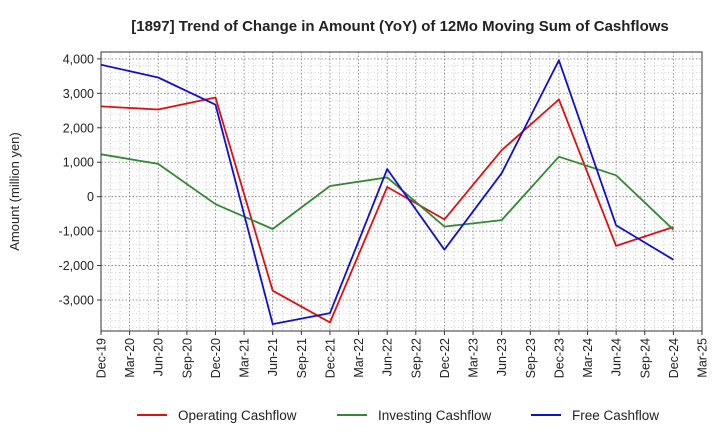 Image resolution: width=720 pixels, height=440 pixels. What do you see at coordinates (78, 59) in the screenshot?
I see `y-tick-label: 4,000` at bounding box center [78, 59].